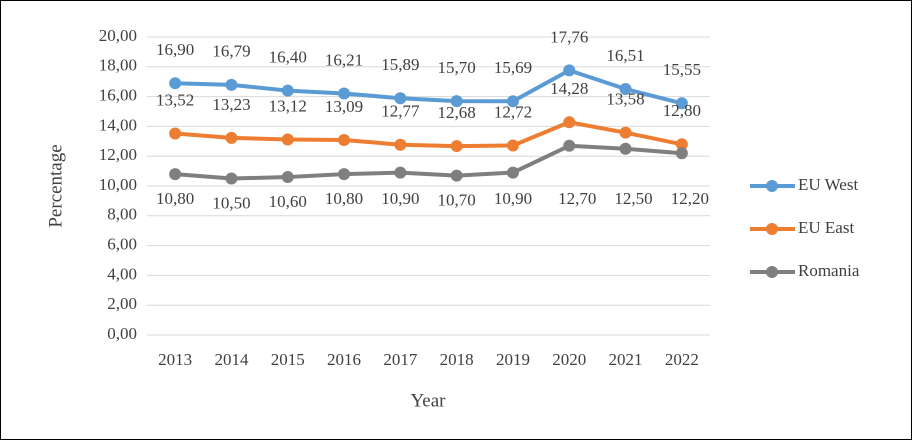  Describe the element at coordinates (122, 303) in the screenshot. I see `y-tick-label: 2,00` at that location.